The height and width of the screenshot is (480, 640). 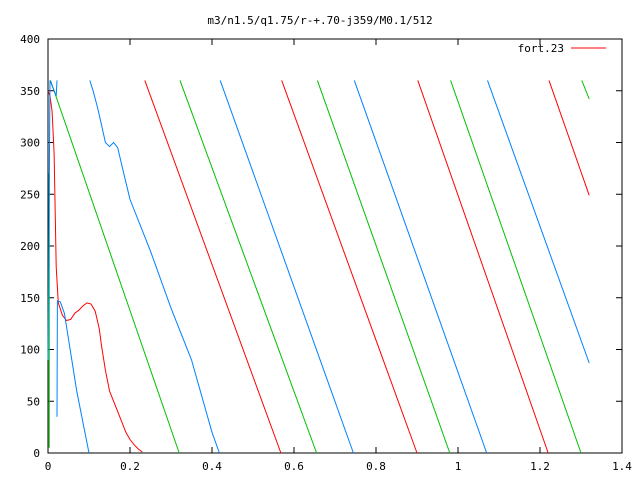 I want to click on legend-label: fort.23, so click(x=541, y=48).